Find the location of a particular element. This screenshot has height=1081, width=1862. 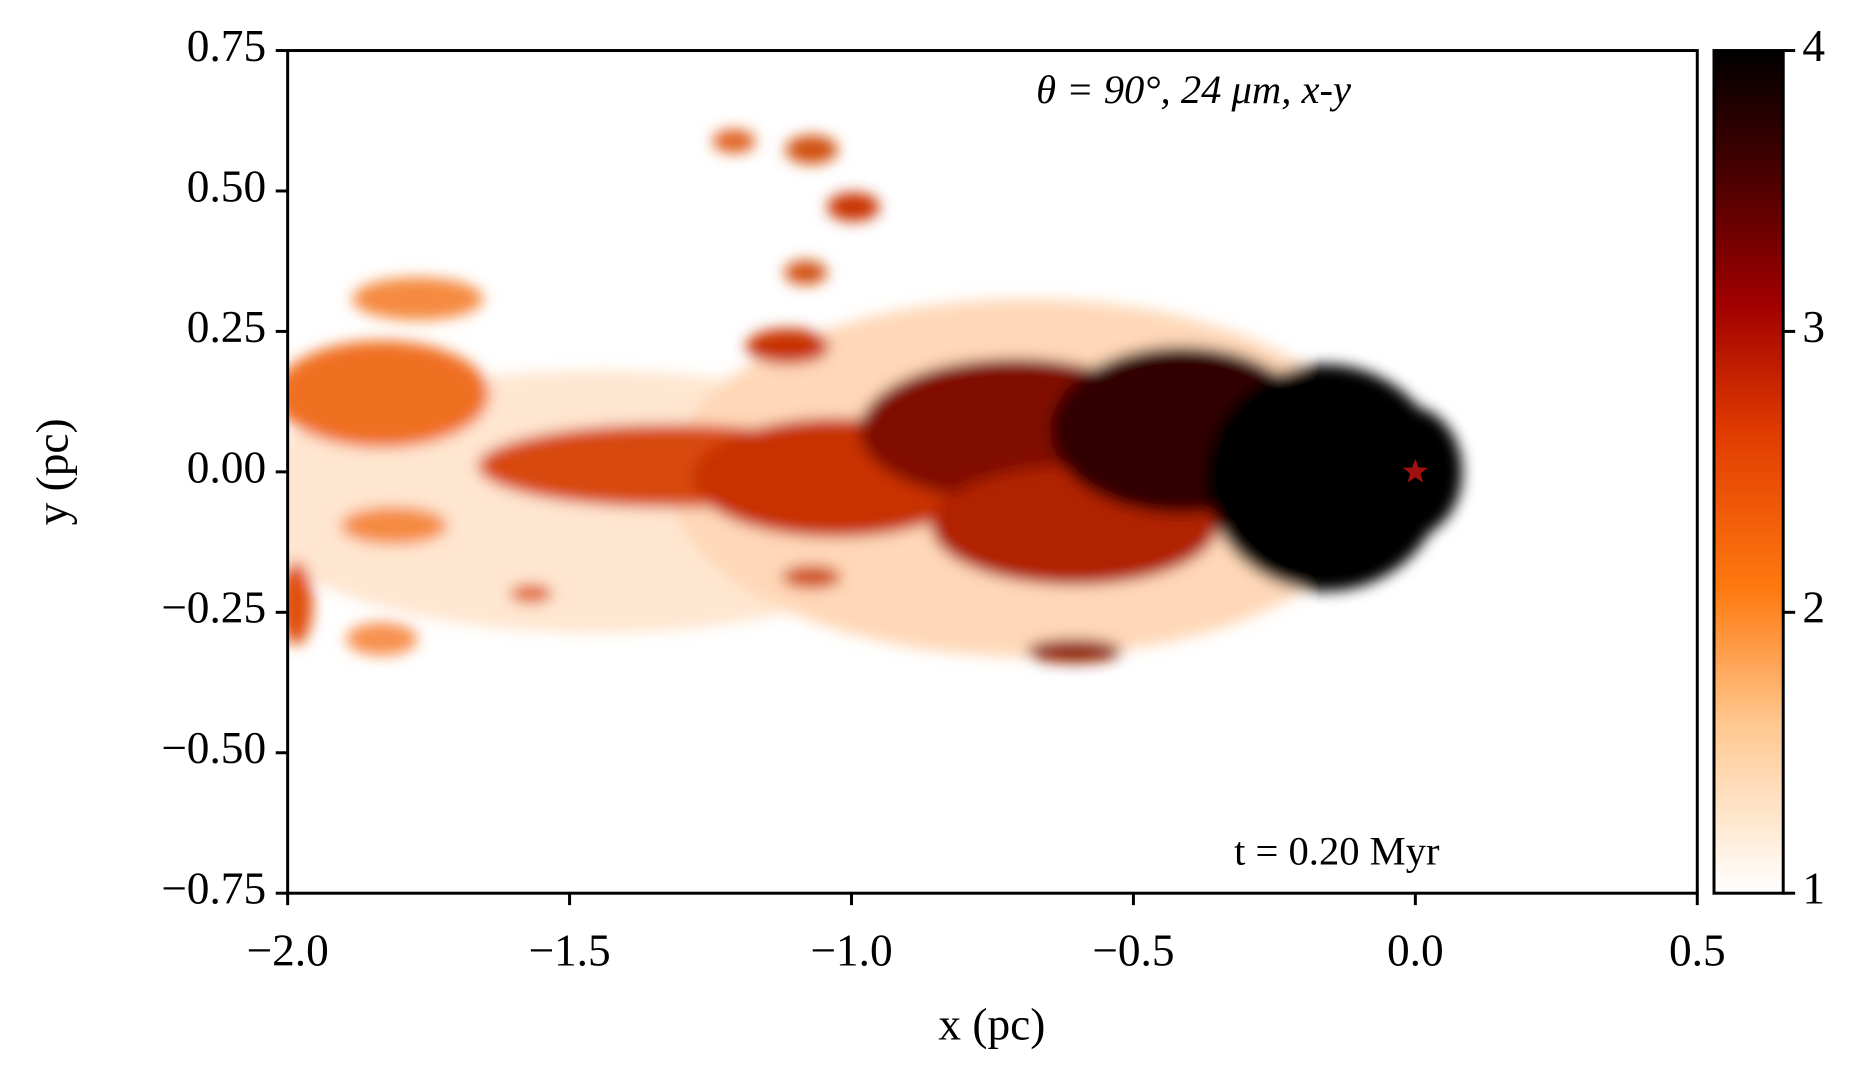

time-label: t = 0.20 Myr is located at coordinates (1337, 850).